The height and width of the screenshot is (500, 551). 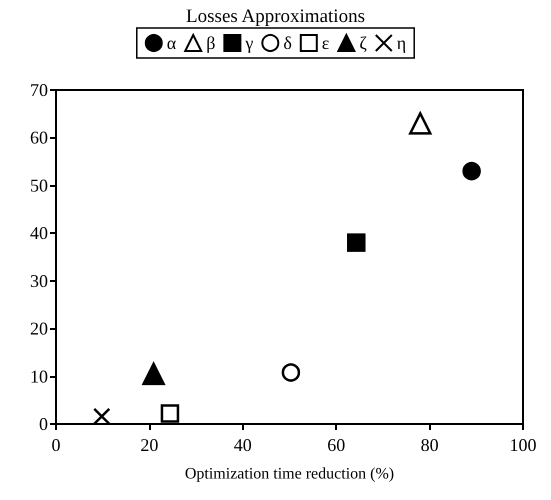 I want to click on legend-label: η, so click(x=401, y=43).